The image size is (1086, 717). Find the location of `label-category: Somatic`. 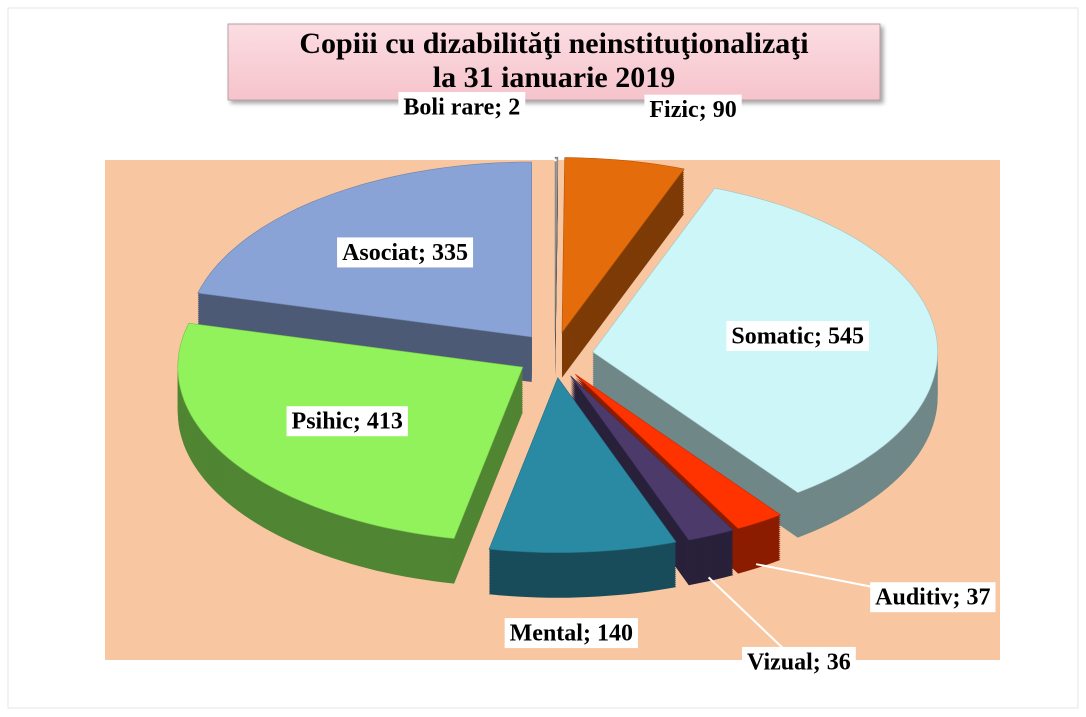

label-category: Somatic is located at coordinates (772, 336).